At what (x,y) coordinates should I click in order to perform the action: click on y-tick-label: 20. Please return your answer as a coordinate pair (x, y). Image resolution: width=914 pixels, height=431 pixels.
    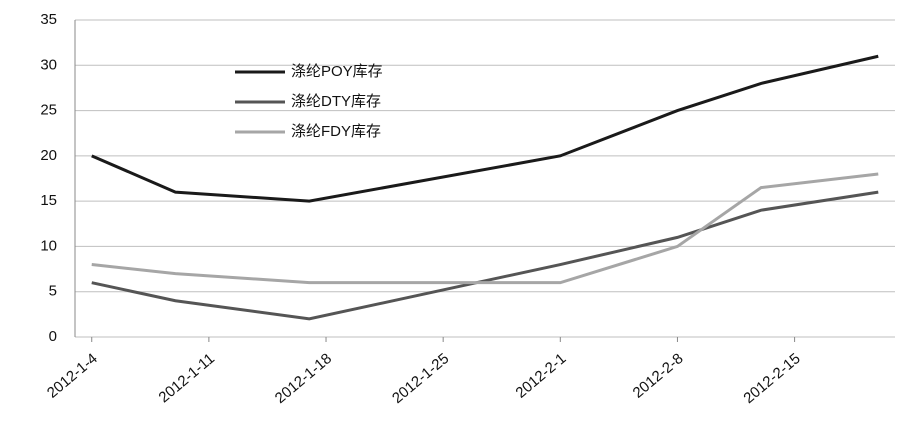
    Looking at the image, I should click on (48, 155).